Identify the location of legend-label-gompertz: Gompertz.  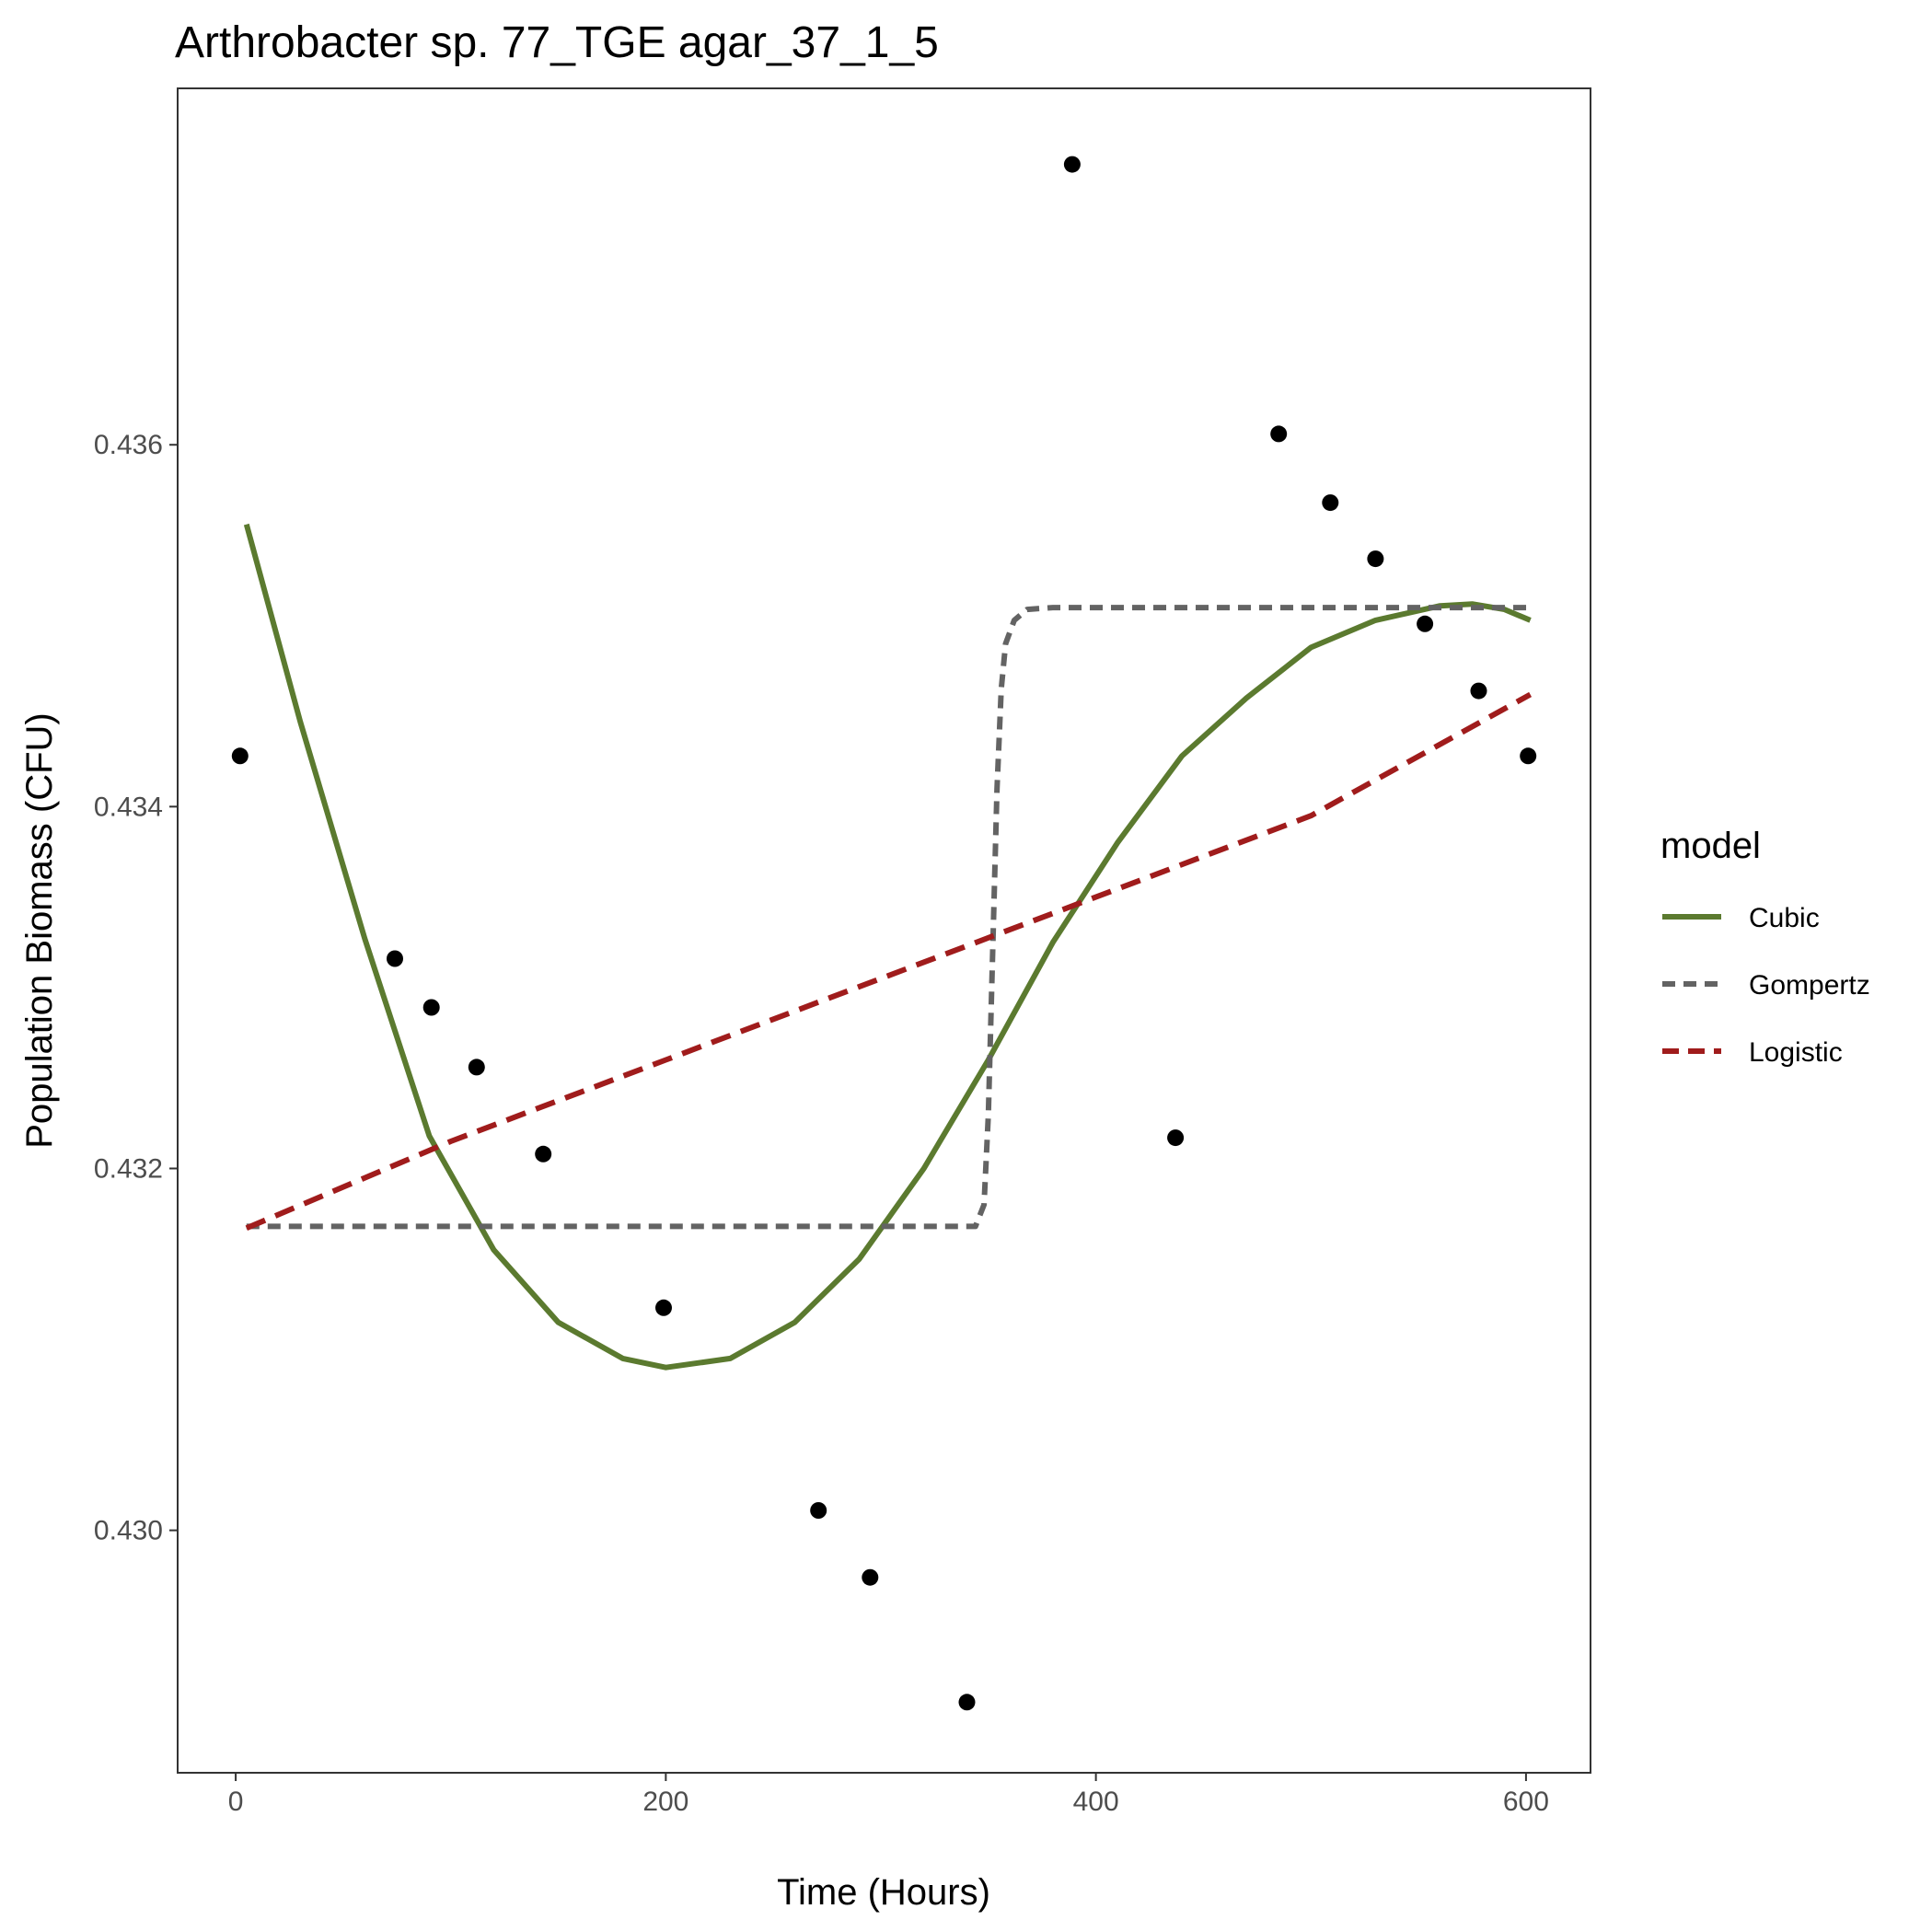
(1810, 985).